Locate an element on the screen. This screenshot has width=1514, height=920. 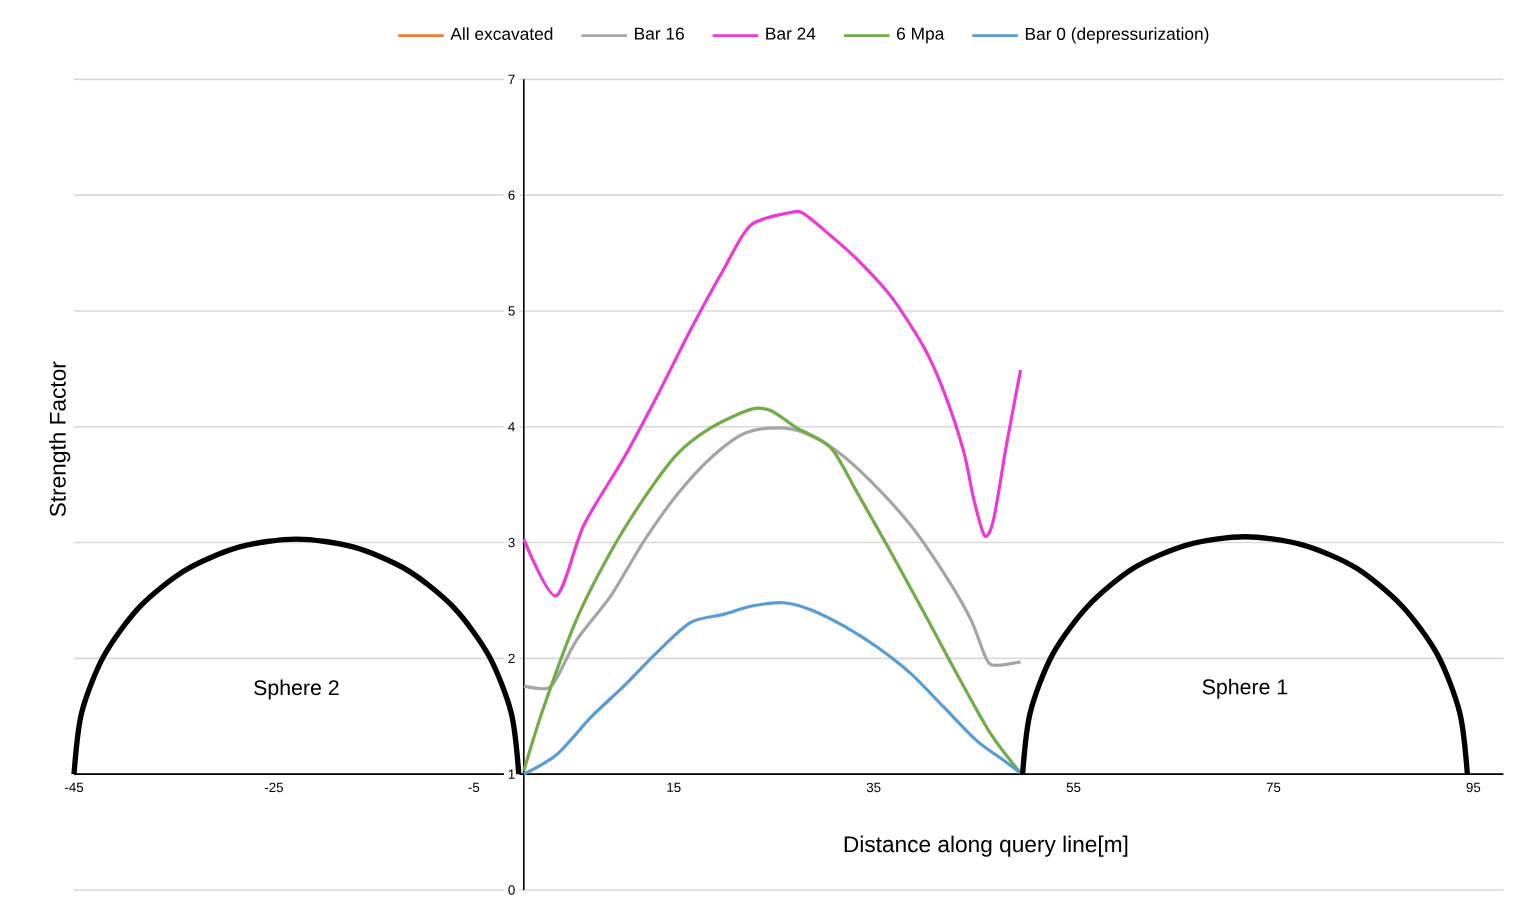
legend-label: Bar 16 is located at coordinates (659, 33).